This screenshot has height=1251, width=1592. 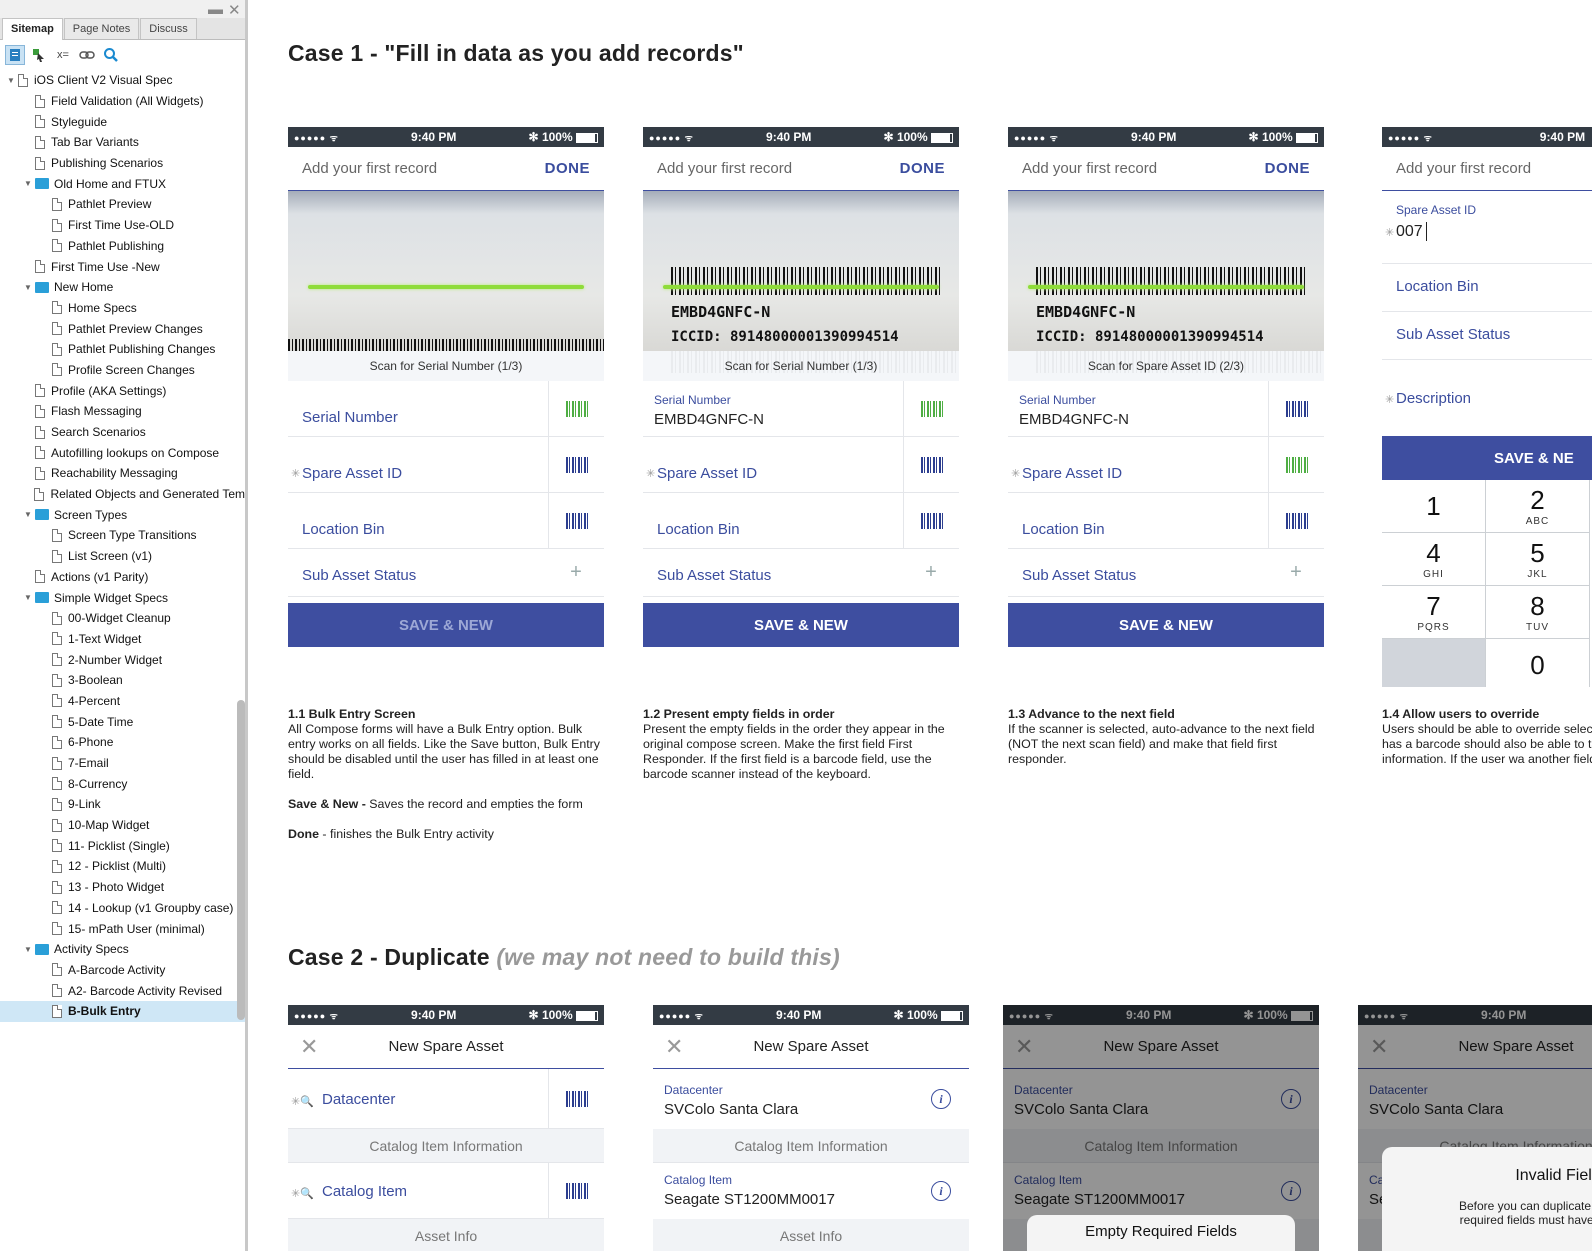 I want to click on sitemap-node: Pathlet Publishing Changes, so click(x=122, y=349).